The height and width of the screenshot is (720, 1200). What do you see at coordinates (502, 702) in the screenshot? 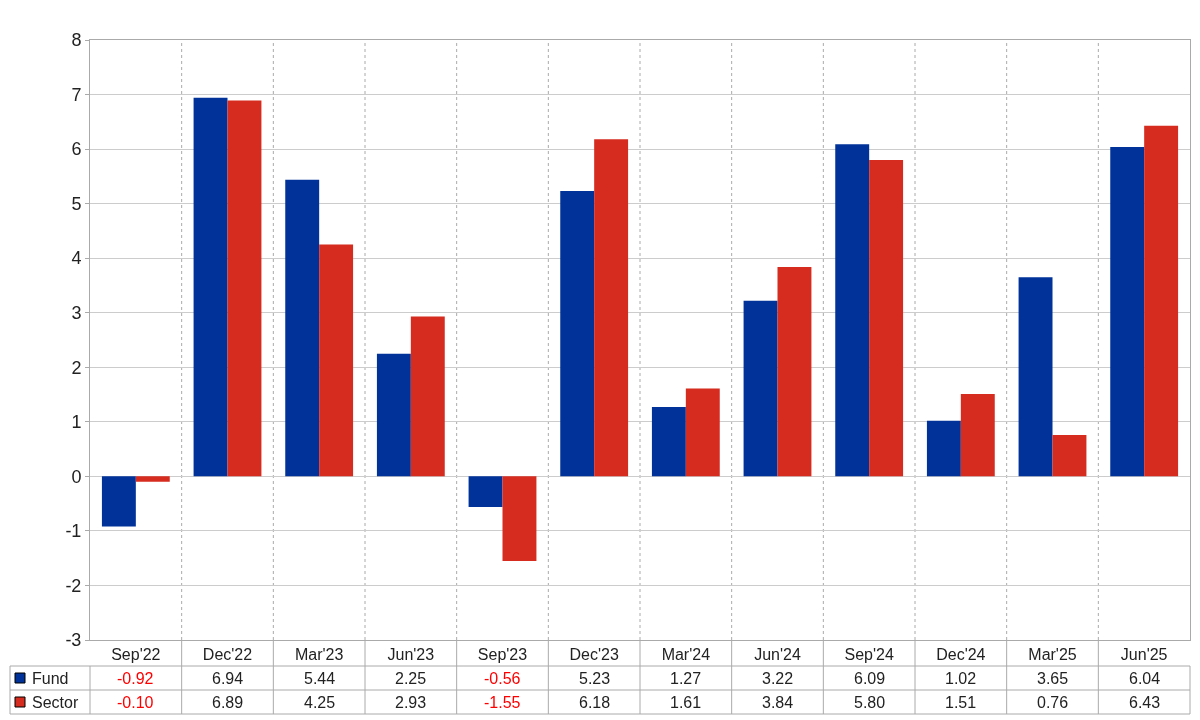
I see `data-label: -1.55` at bounding box center [502, 702].